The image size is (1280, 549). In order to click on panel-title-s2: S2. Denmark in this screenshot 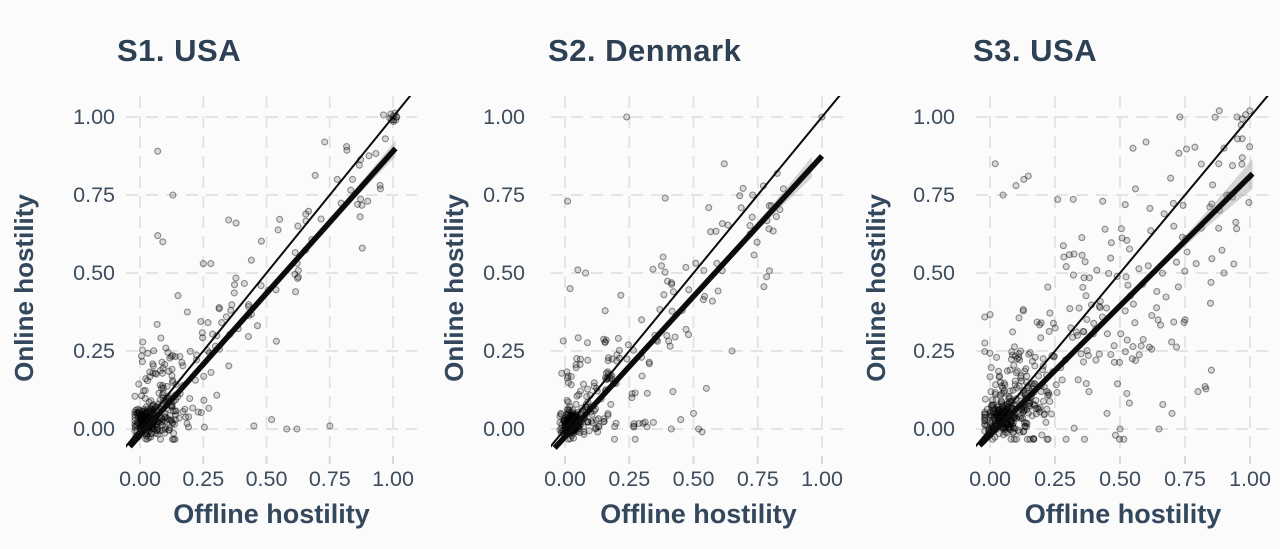, I will do `click(645, 50)`.